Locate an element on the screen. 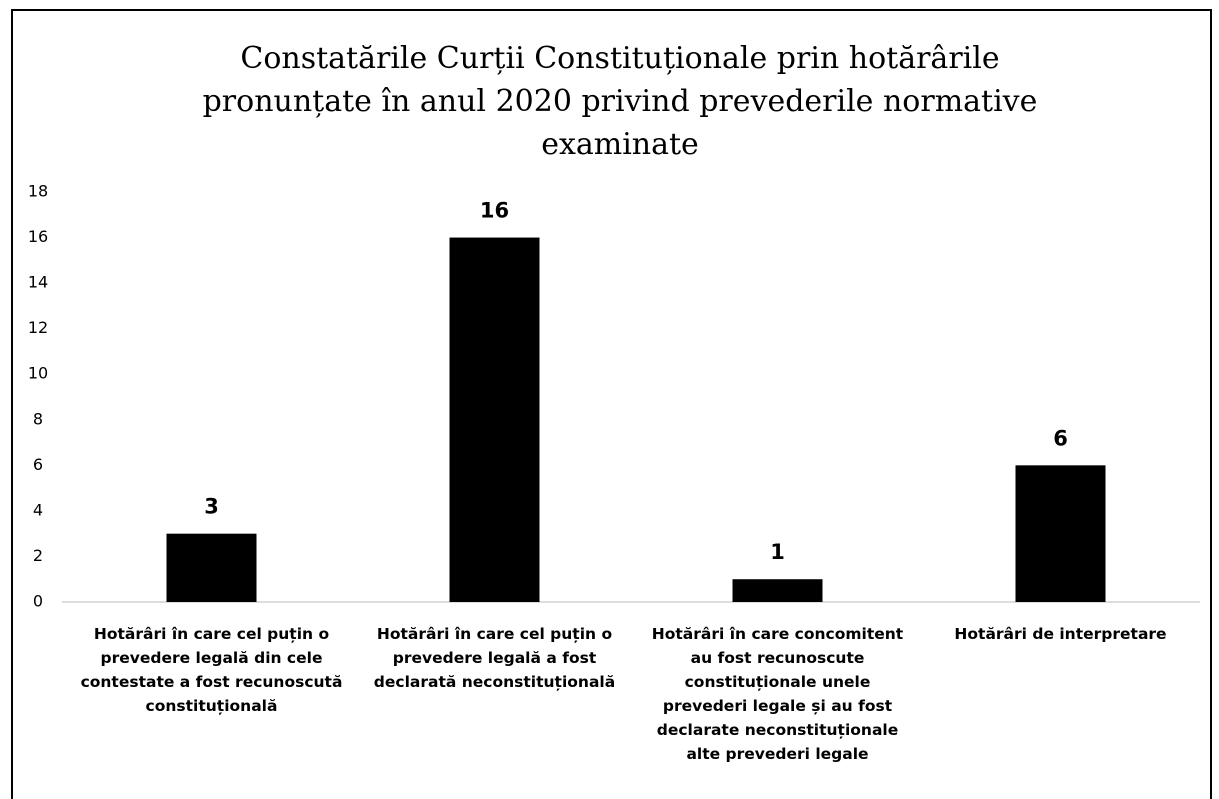  y-tick-label: 2 is located at coordinates (38, 555).